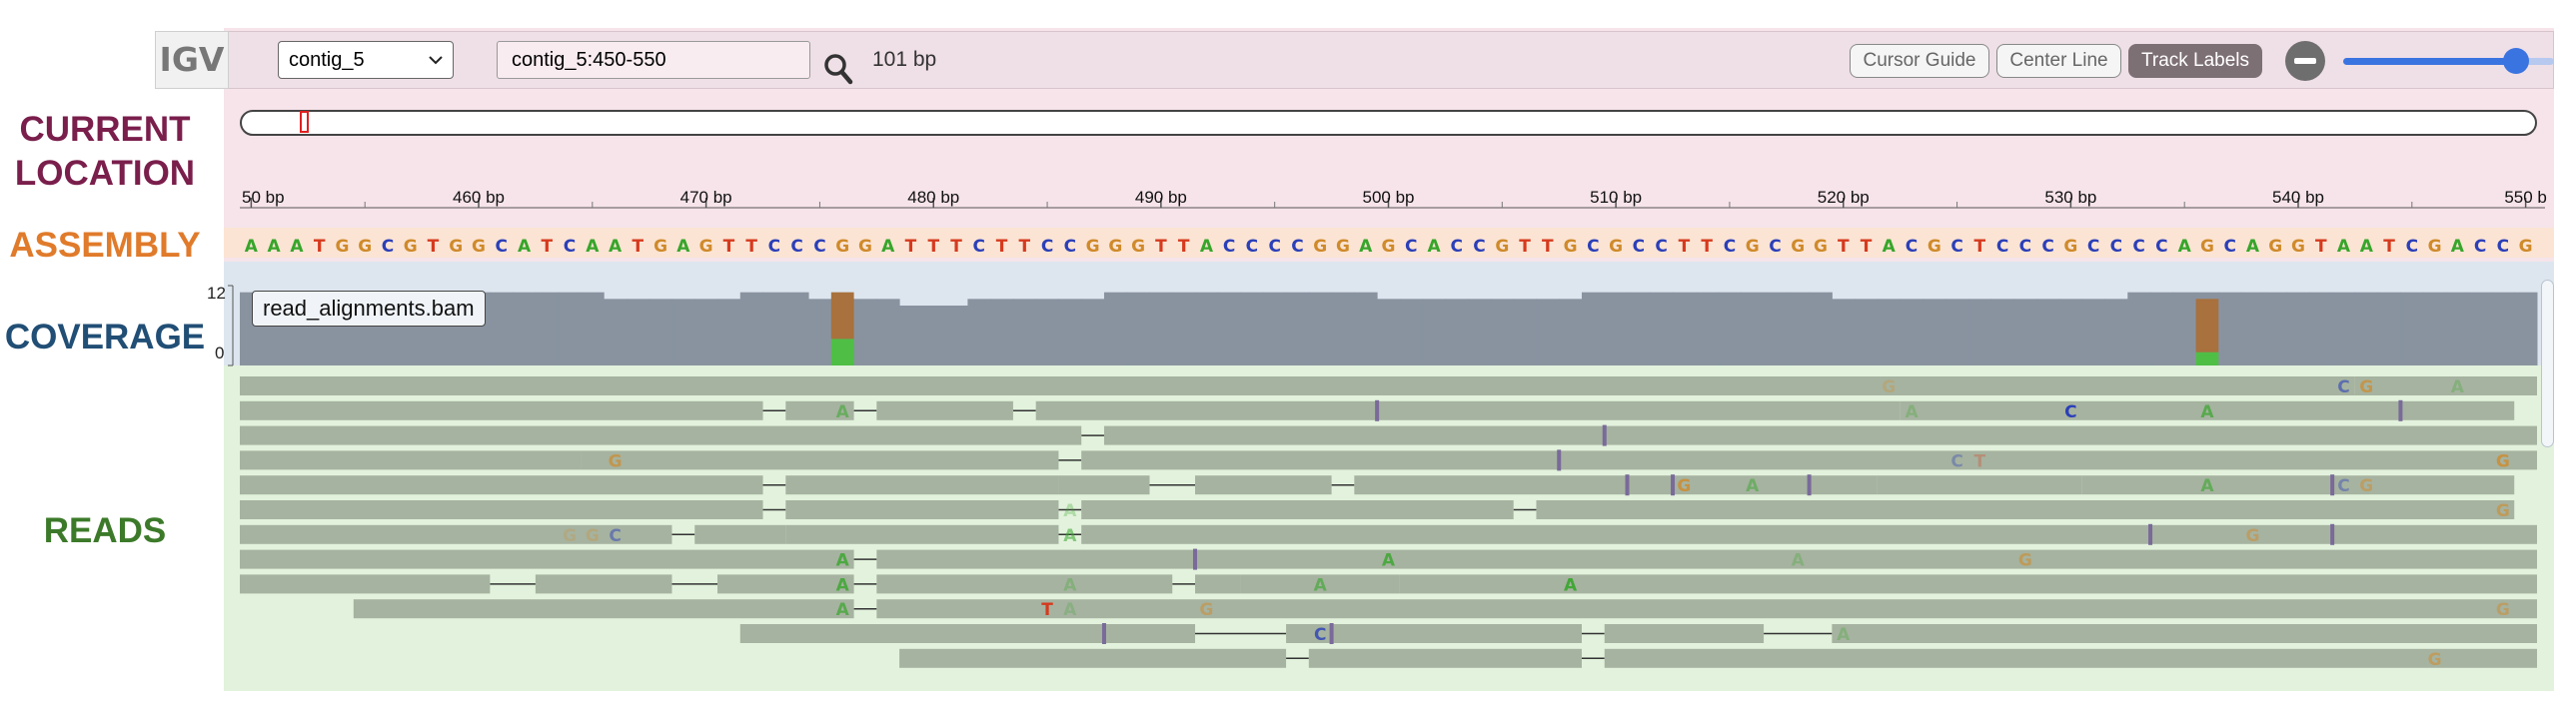 The height and width of the screenshot is (705, 2576). I want to click on ruler-tick-label: 470 bp, so click(706, 197).